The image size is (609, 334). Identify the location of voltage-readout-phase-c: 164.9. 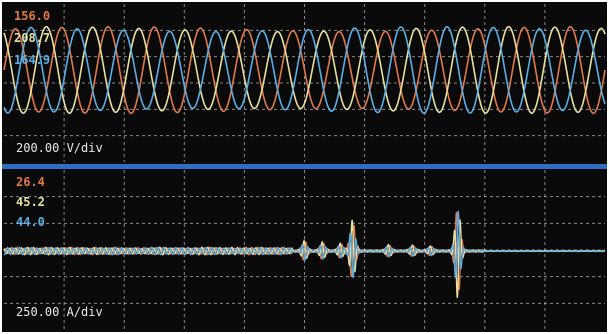
(32, 60).